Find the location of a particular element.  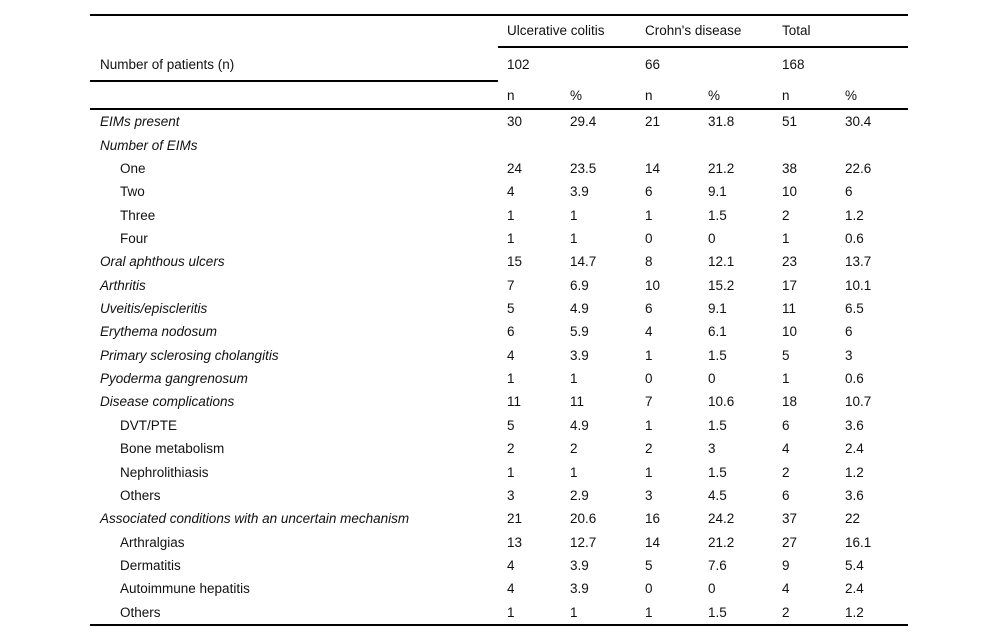

table-row: Nephrolithiasis 1 1 1 1.5 2 1.2 is located at coordinates (499, 471).